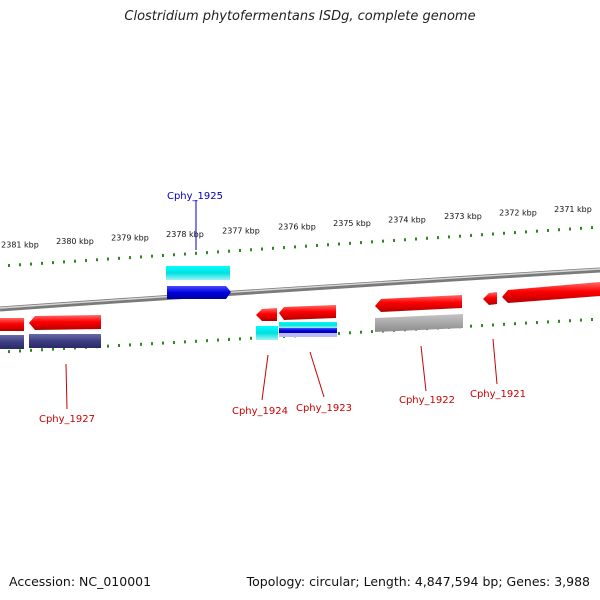 This screenshot has width=600, height=600. What do you see at coordinates (130, 238) in the screenshot?
I see `ruler-label: 2379 kbp` at bounding box center [130, 238].